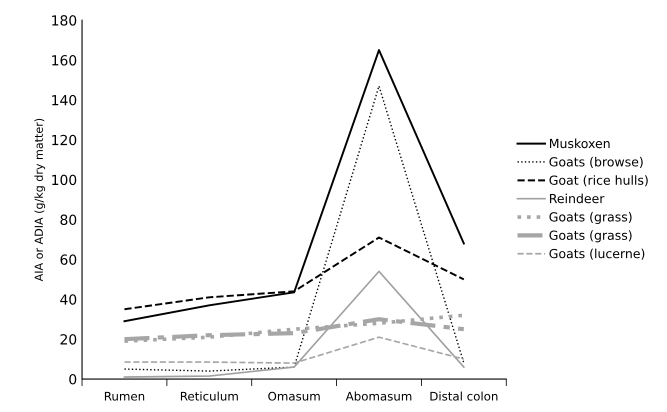  Describe the element at coordinates (464, 396) in the screenshot. I see `x-tick-label: Distal colon` at that location.